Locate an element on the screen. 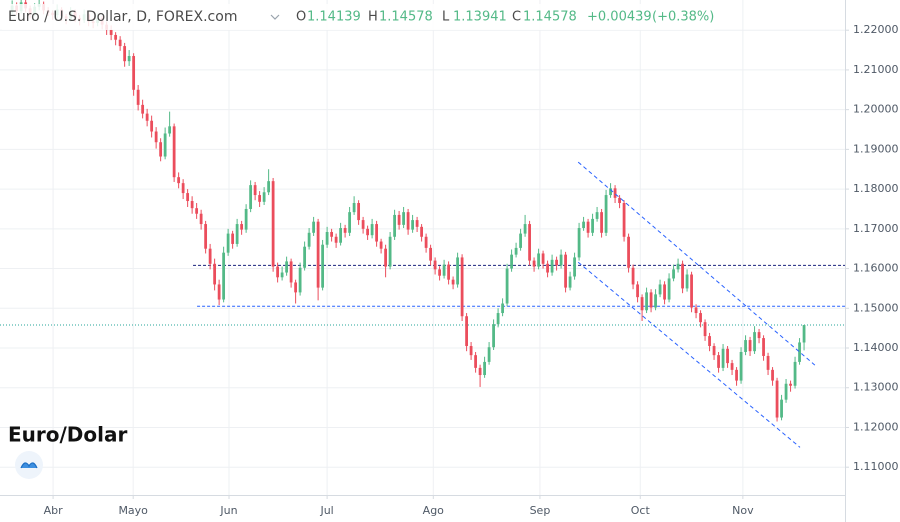  y-tick-label: 1.14000 is located at coordinates (876, 347).